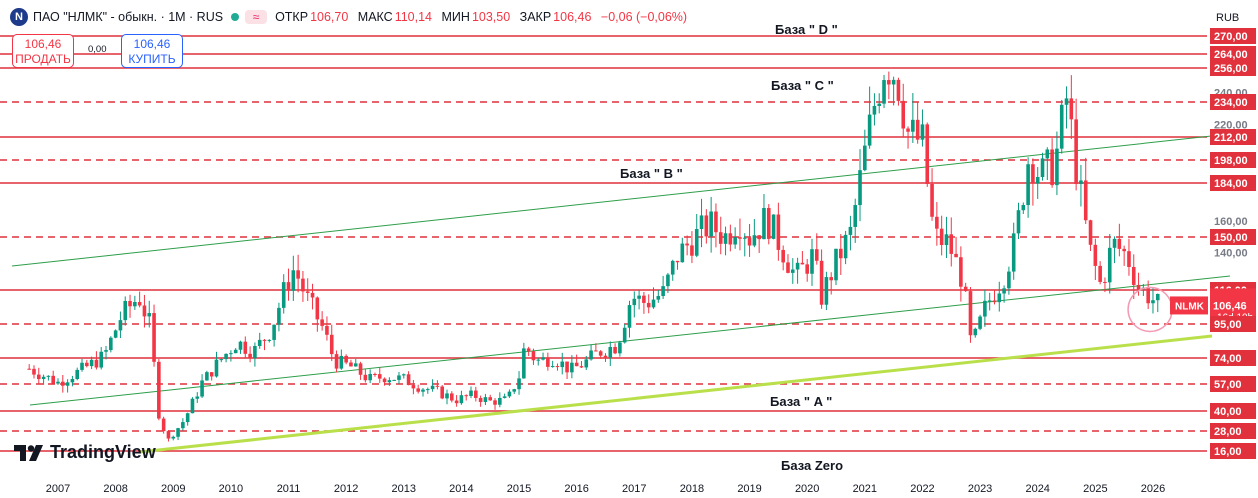 This screenshot has height=498, width=1258. What do you see at coordinates (292, 17) in the screenshot?
I see `open-label: ОТКР` at bounding box center [292, 17].